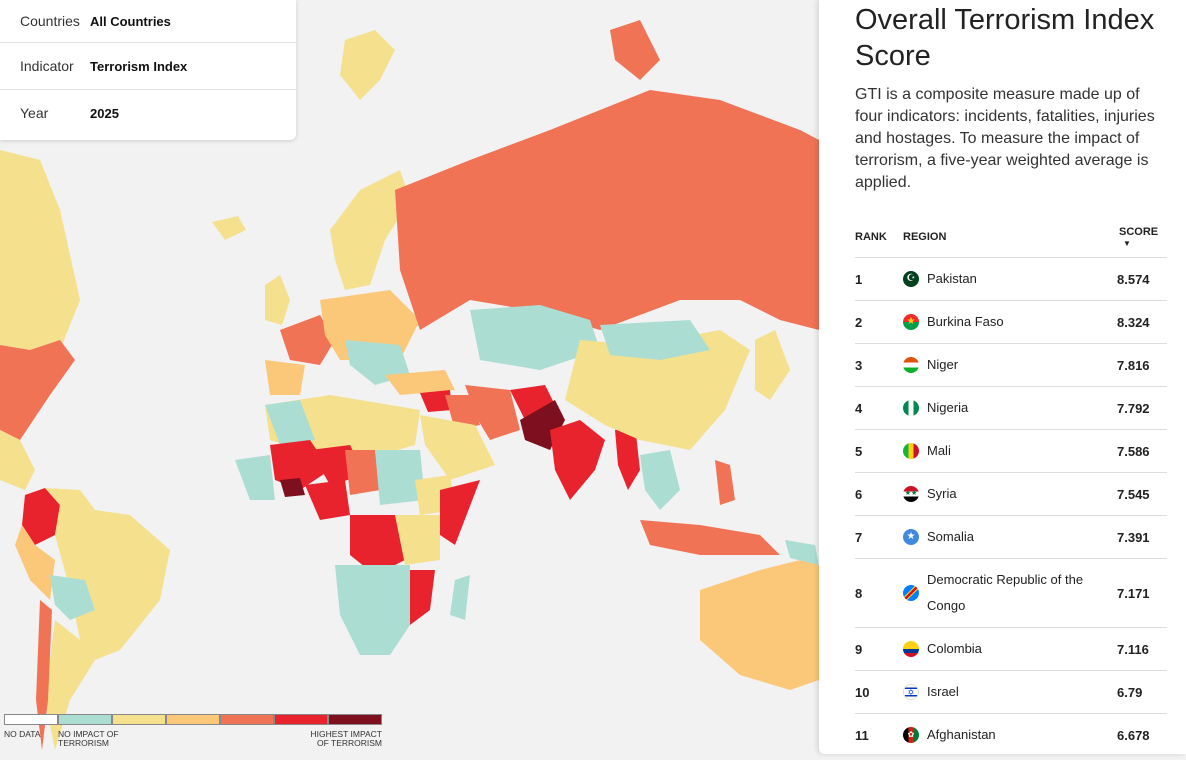  I want to click on table-row: 5 Mali 7.586, so click(1011, 450).